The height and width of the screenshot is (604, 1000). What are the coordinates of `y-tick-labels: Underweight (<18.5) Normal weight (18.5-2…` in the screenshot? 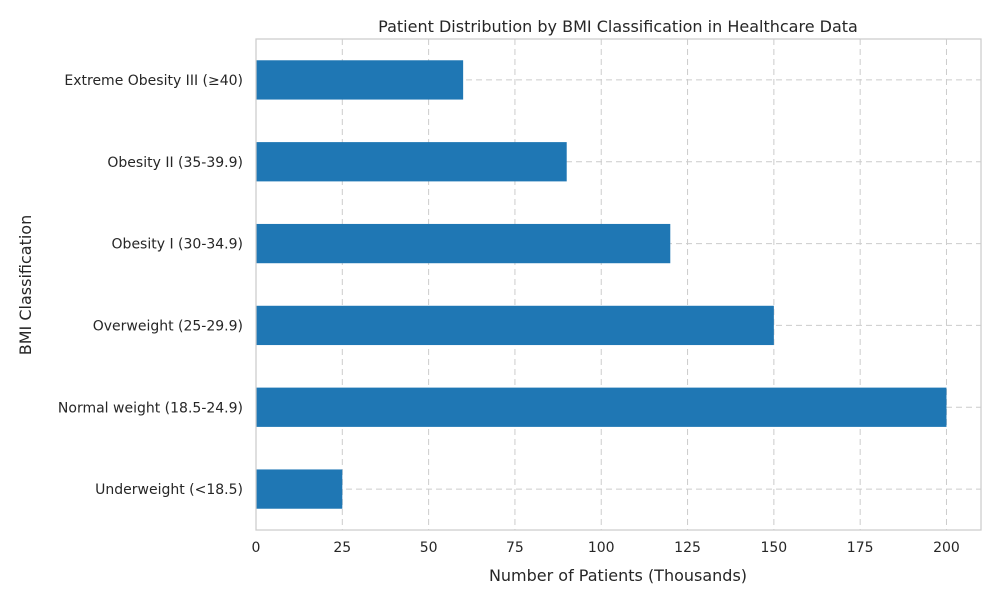 It's located at (150, 285).